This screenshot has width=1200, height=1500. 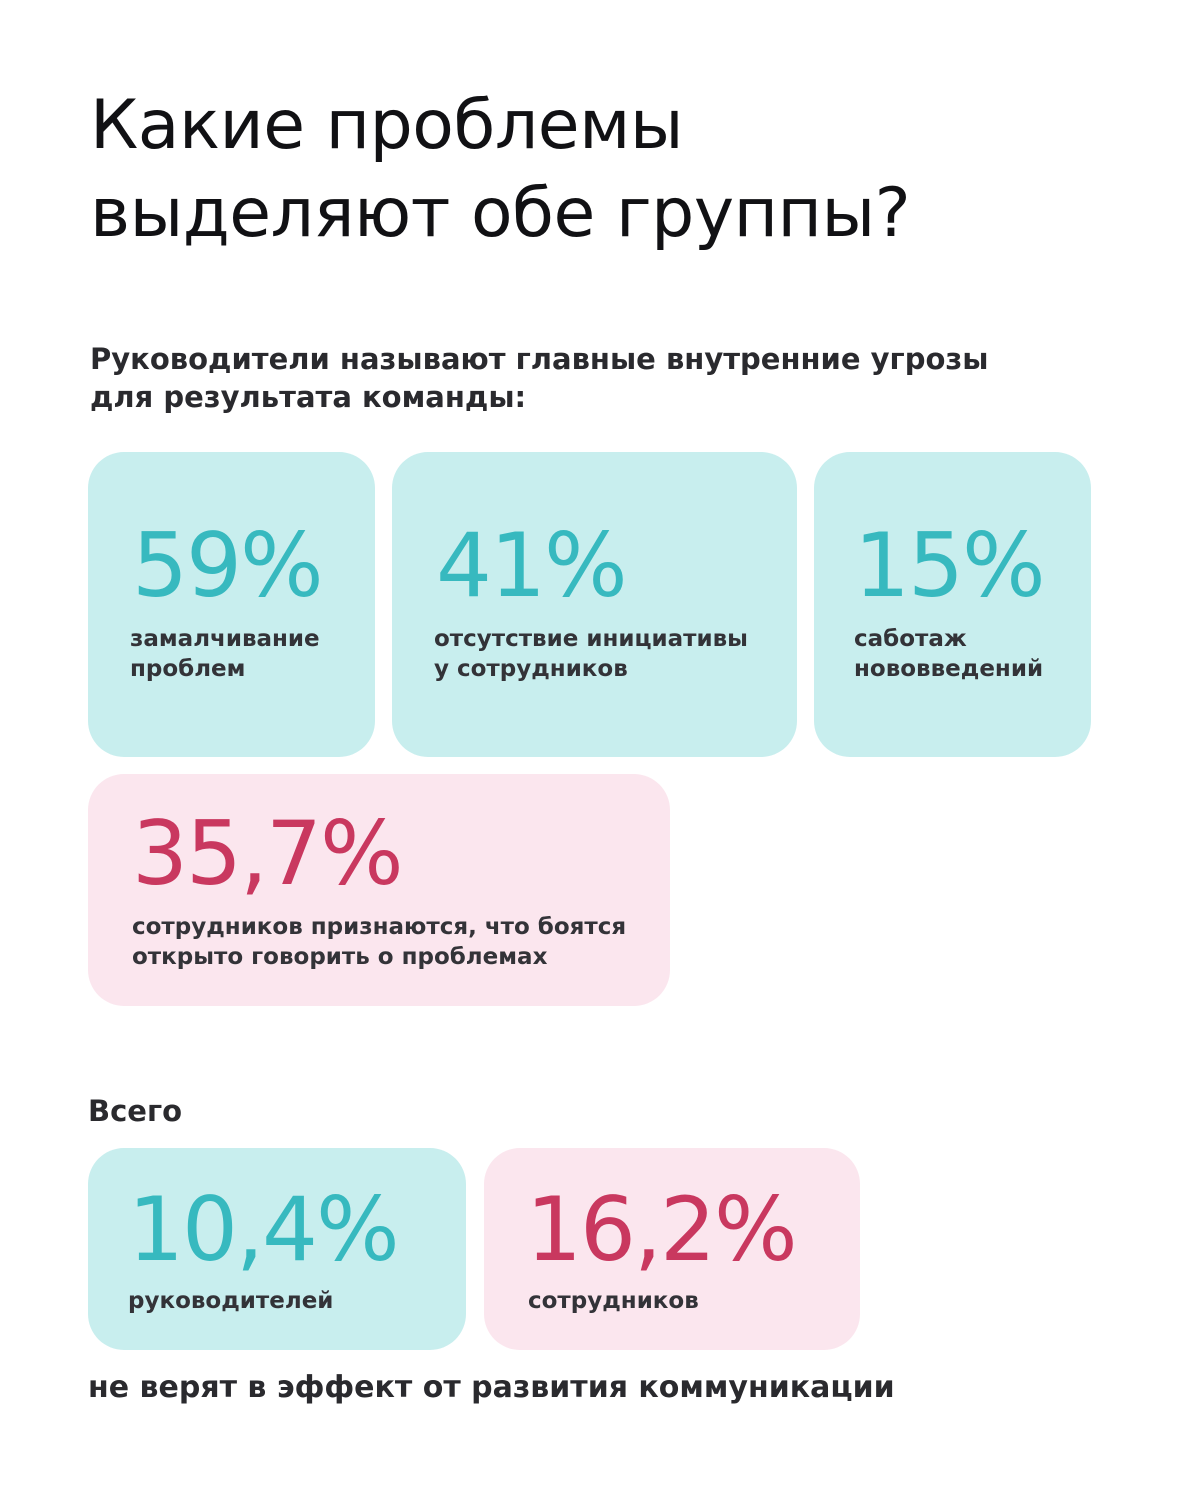 I want to click on page-title: Какие проблемы выделяют обе группы?, so click(x=610, y=170).